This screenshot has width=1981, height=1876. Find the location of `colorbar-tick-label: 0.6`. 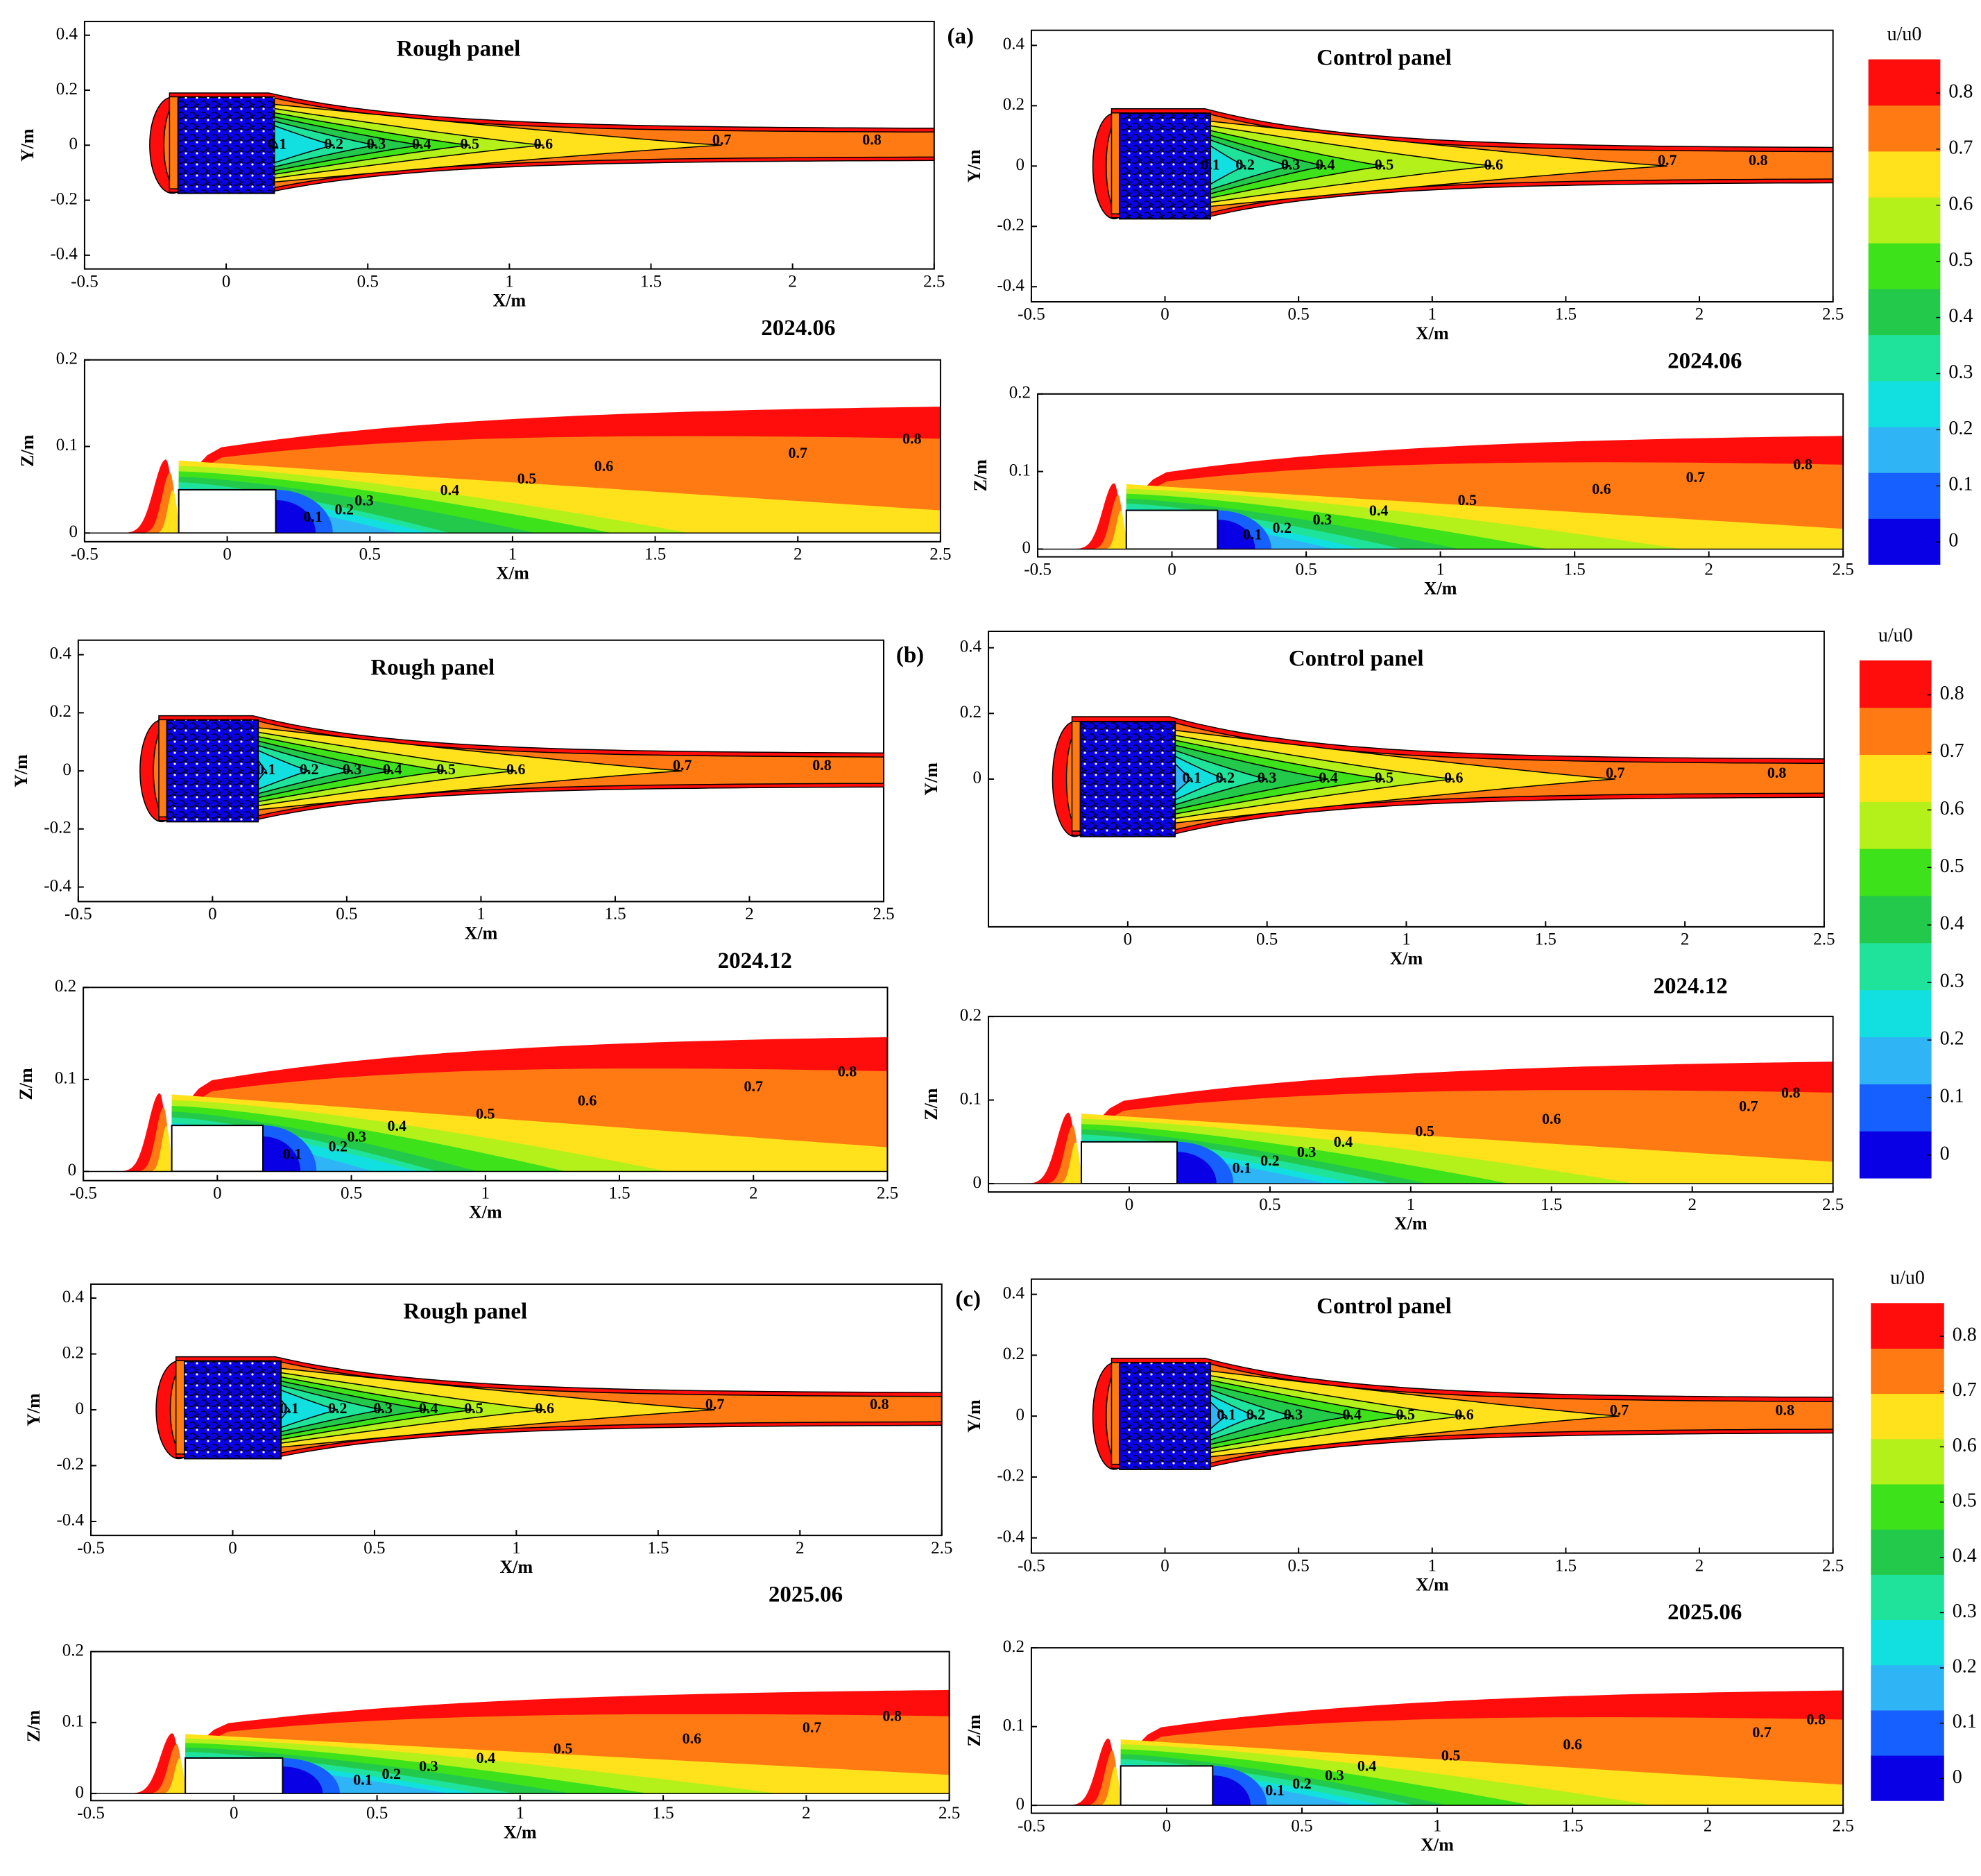

colorbar-tick-label: 0.6 is located at coordinates (1961, 204).